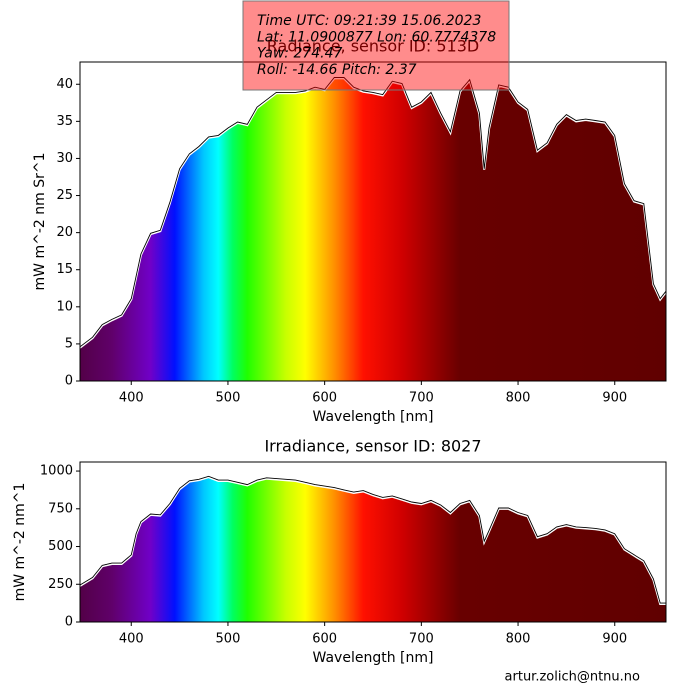  What do you see at coordinates (20, 542) in the screenshot?
I see `y-axis-label: mW m^-2 nm^1` at bounding box center [20, 542].